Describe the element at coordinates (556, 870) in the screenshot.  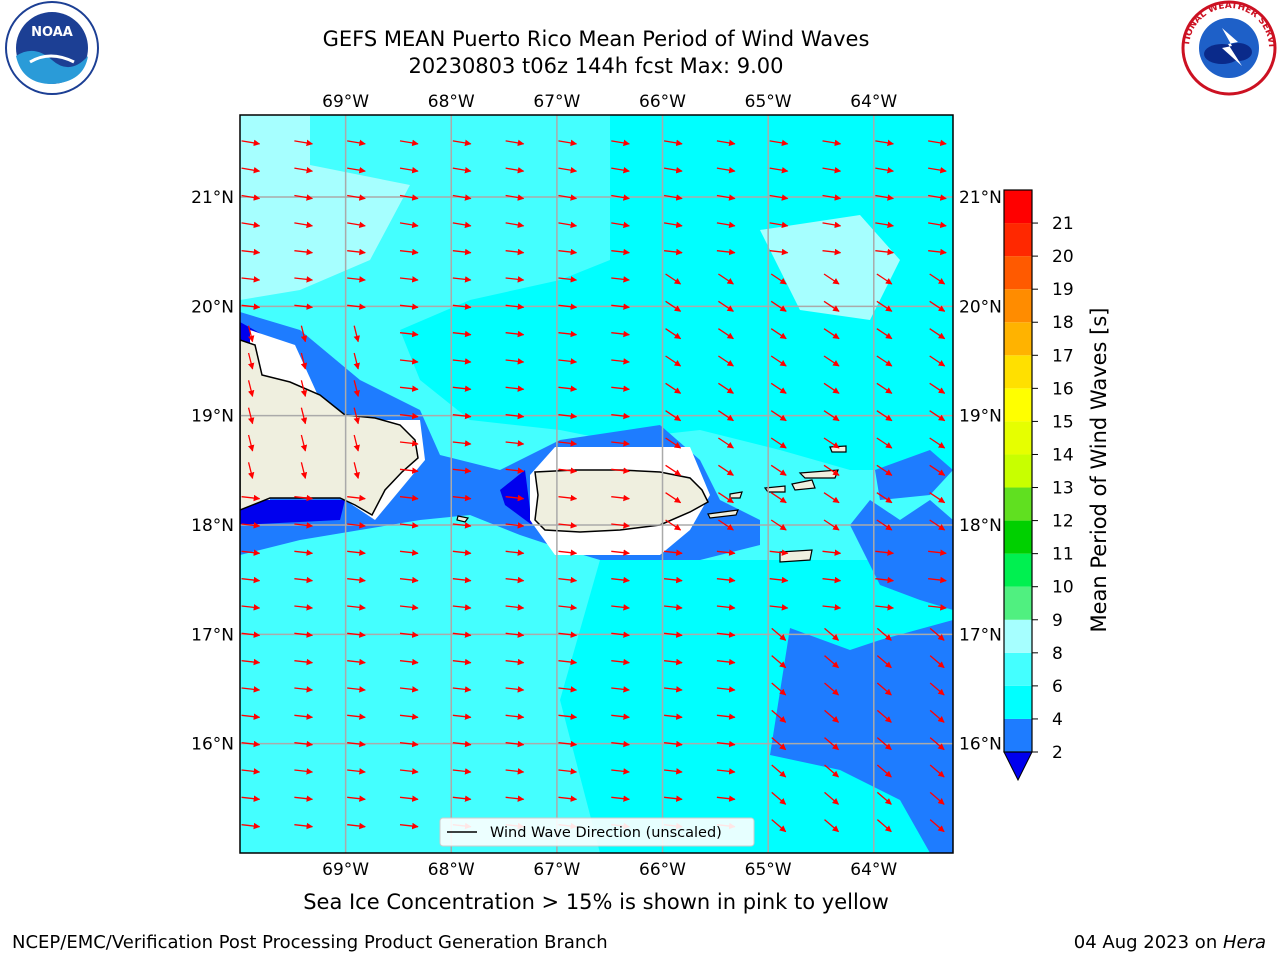
I see `lon-tick-label-bottom-2: 67°W` at that location.